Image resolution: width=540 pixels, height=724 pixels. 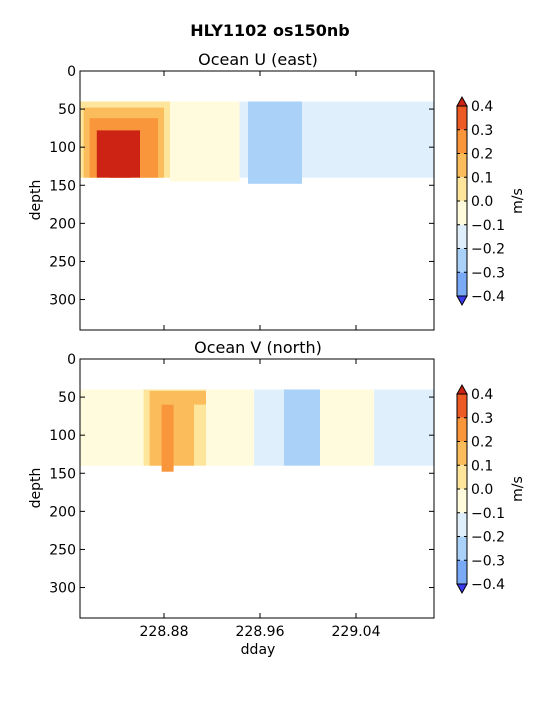 I want to click on panel-ocean-v-xlabel: dday, so click(x=258, y=650).